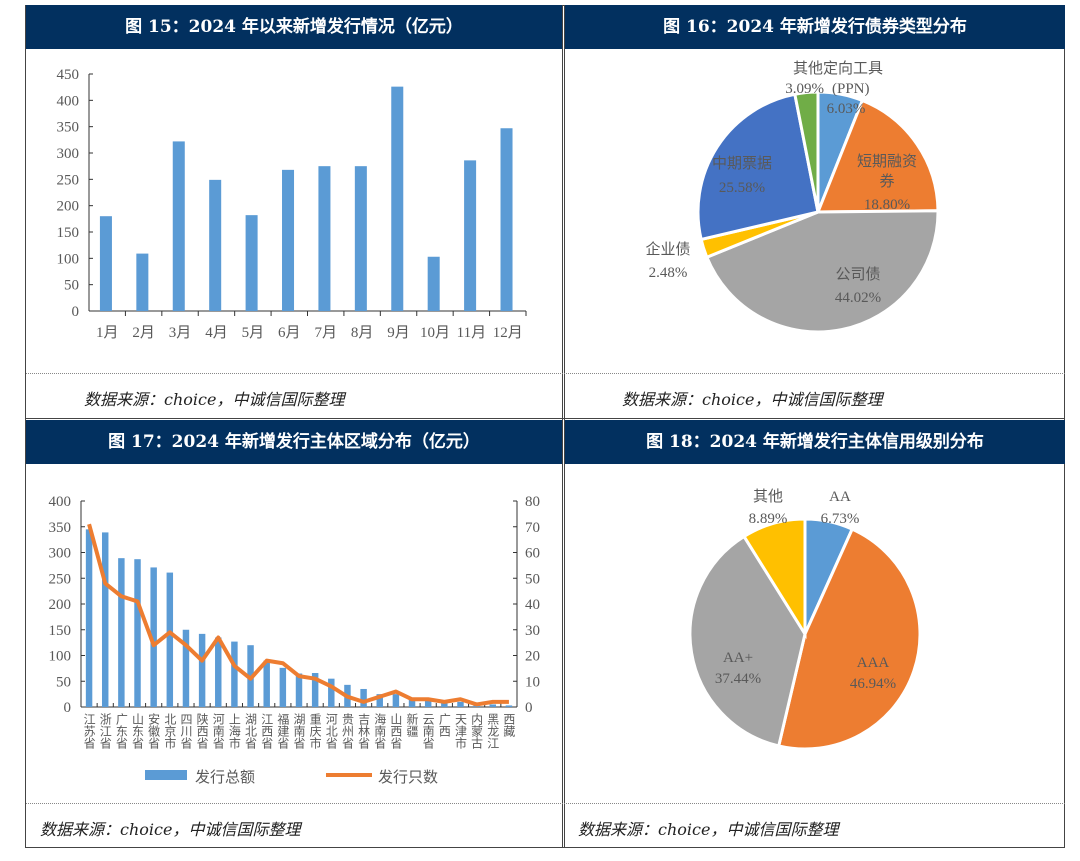 The height and width of the screenshot is (861, 1080). What do you see at coordinates (107, 333) in the screenshot?
I see `x-tick-label: 1月` at bounding box center [107, 333].